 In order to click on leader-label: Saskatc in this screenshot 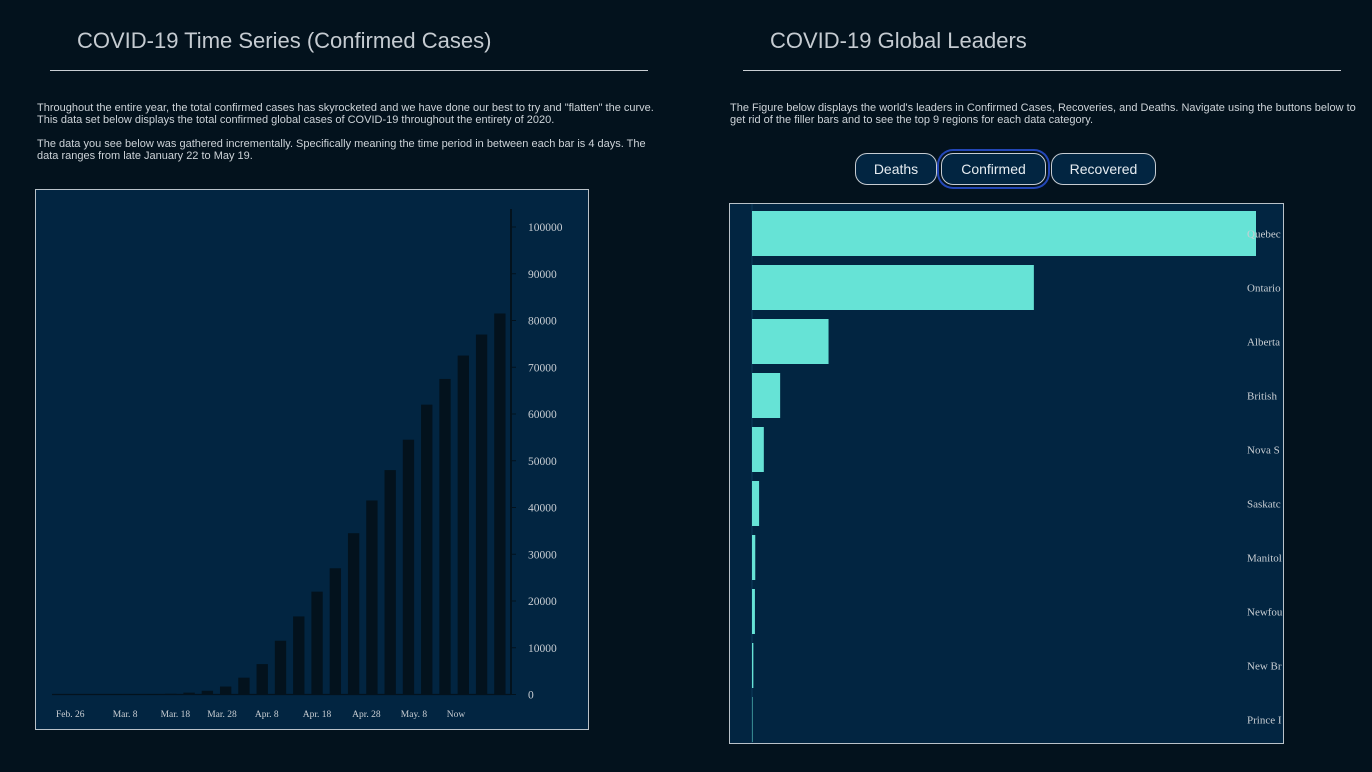, I will do `click(1264, 505)`.